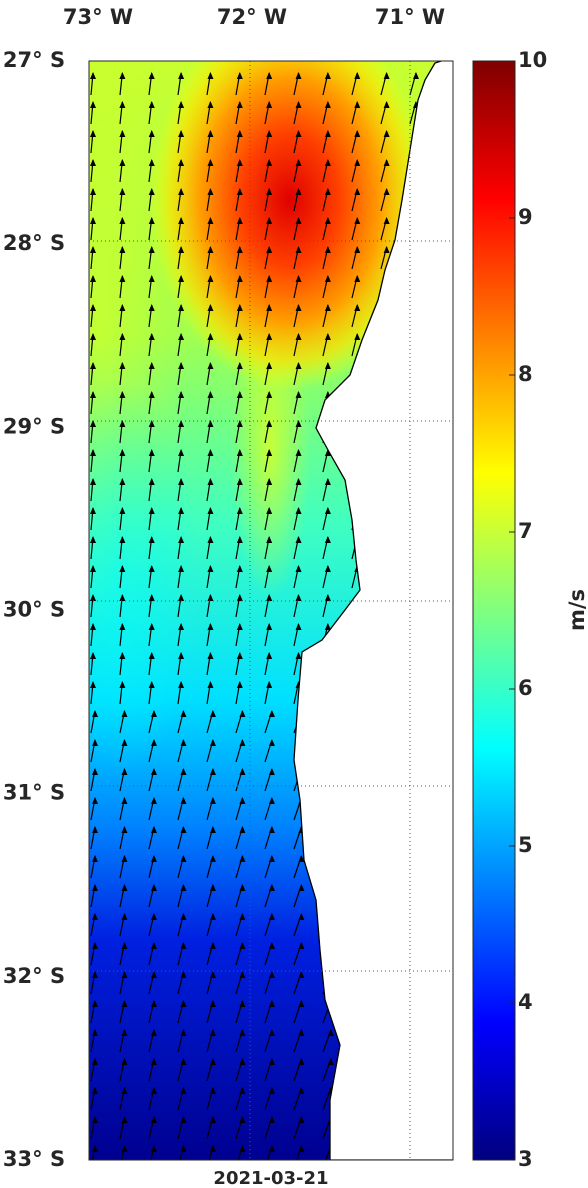 Image resolution: width=588 pixels, height=1188 pixels. I want to click on colorbar-tick-label: 6, so click(525, 688).